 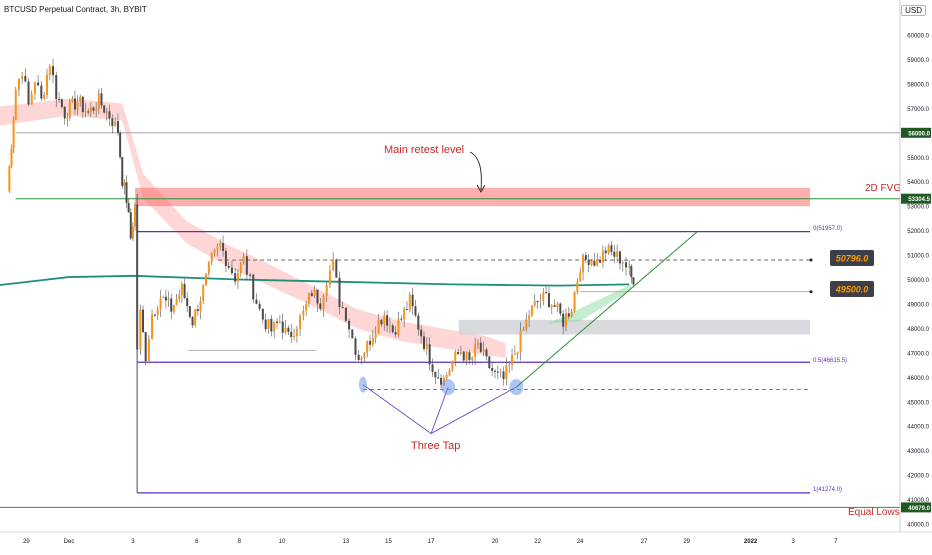 What do you see at coordinates (439, 410) in the screenshot?
I see `three-tap-link` at bounding box center [439, 410].